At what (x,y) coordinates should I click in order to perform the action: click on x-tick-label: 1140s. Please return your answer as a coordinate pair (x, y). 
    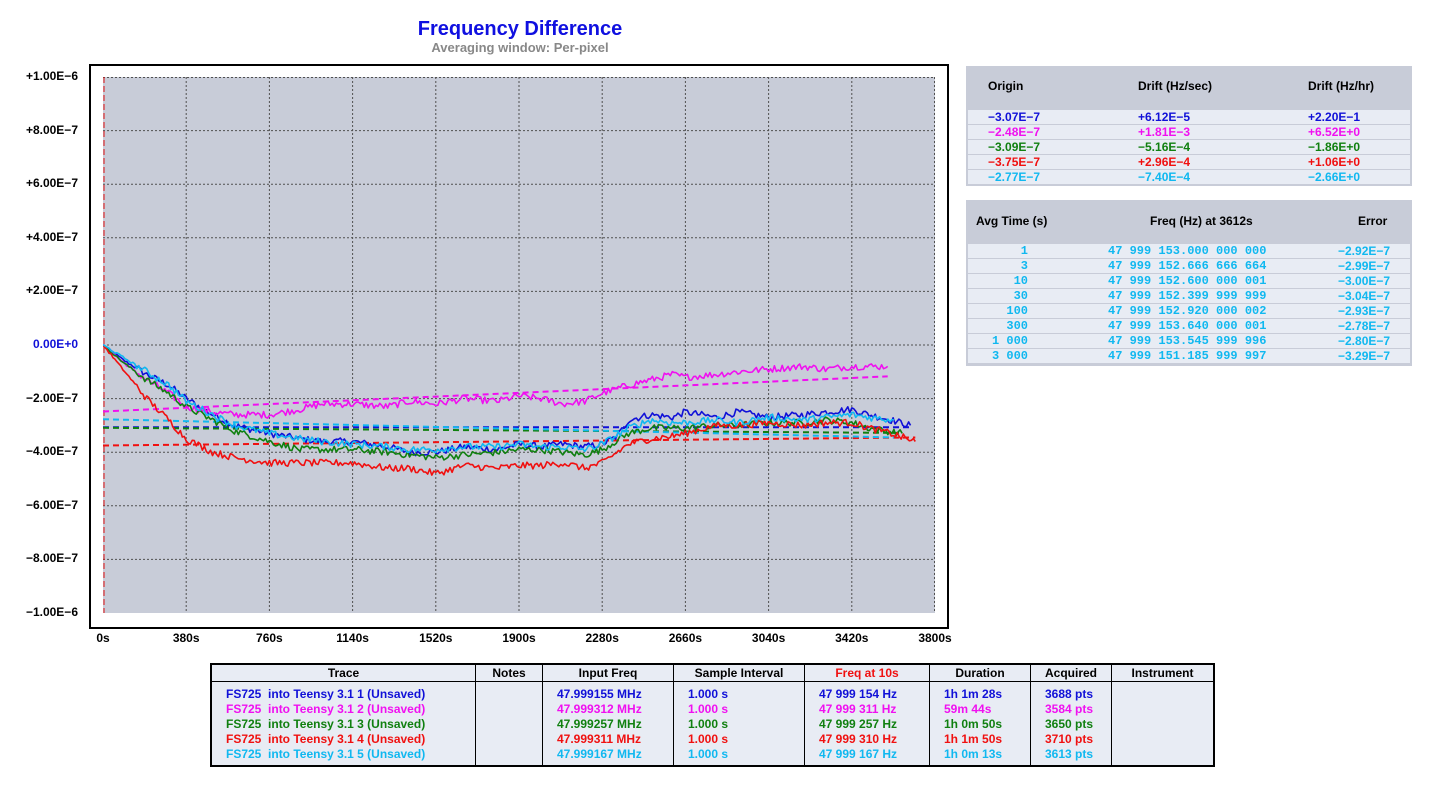
    Looking at the image, I should click on (352, 638).